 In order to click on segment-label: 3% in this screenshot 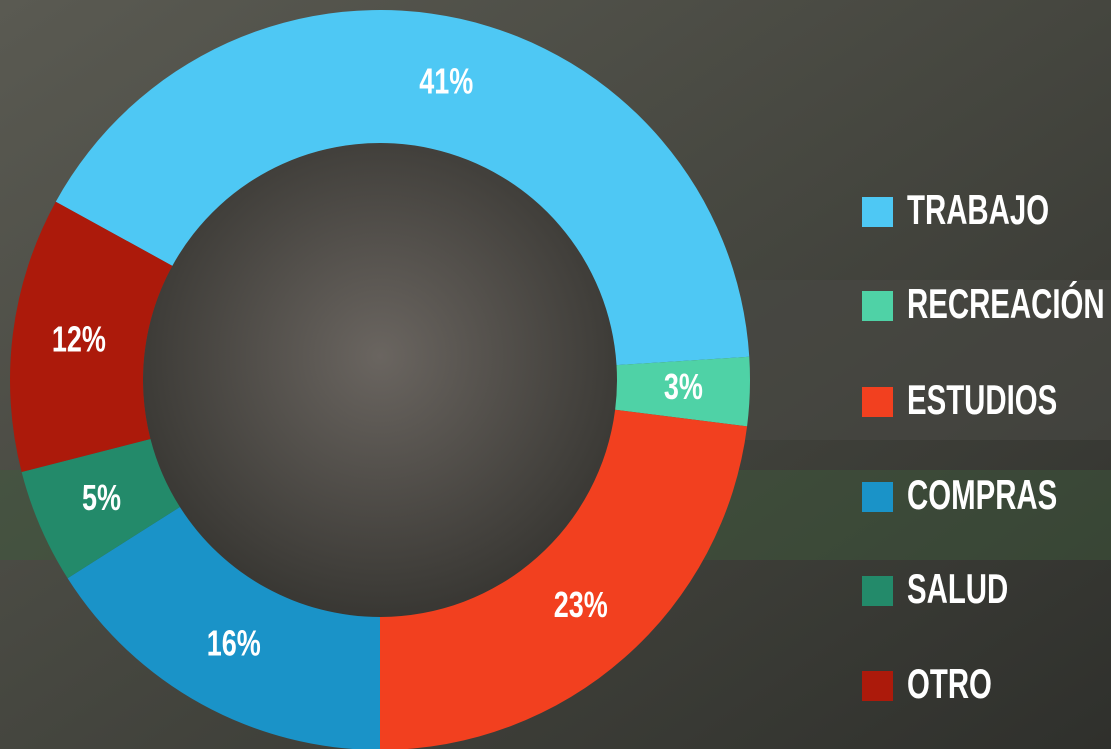, I will do `click(683, 386)`.